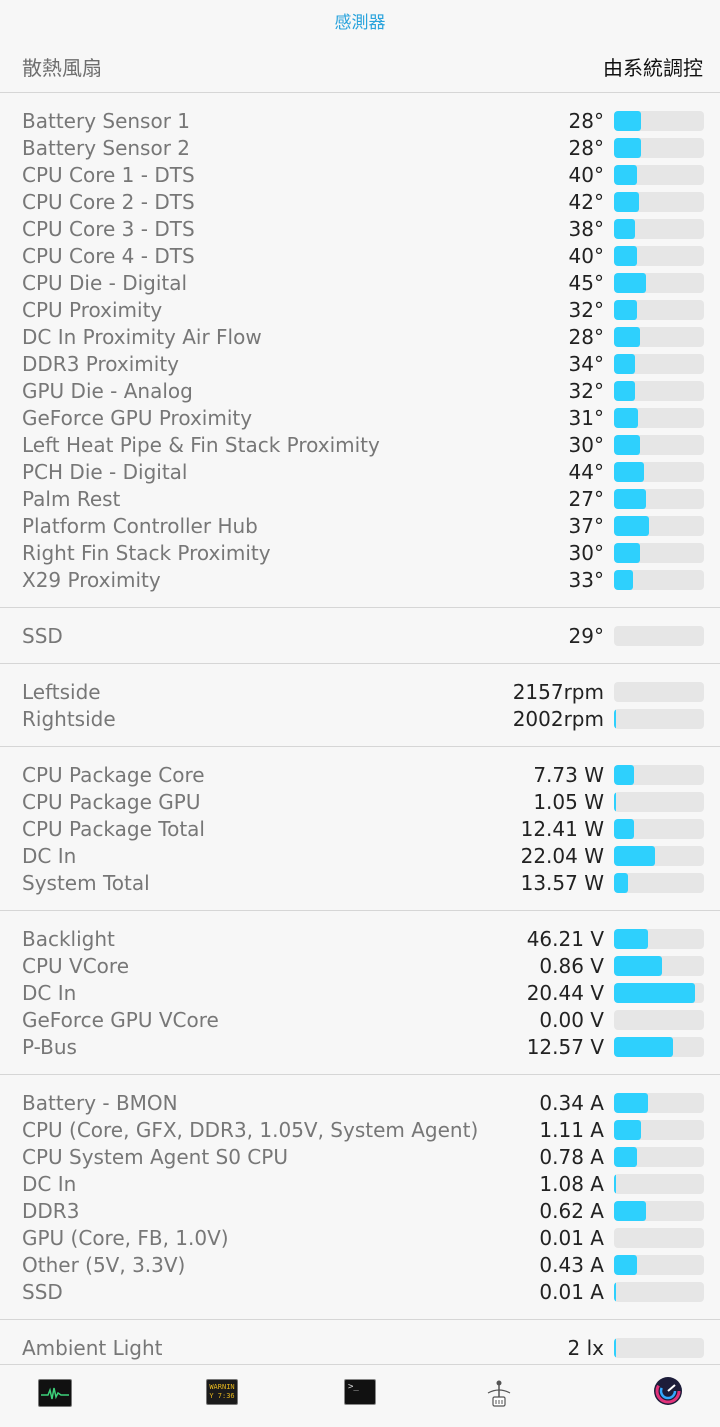  What do you see at coordinates (101, 363) in the screenshot?
I see `sensor-name: DDR3 Proximity` at bounding box center [101, 363].